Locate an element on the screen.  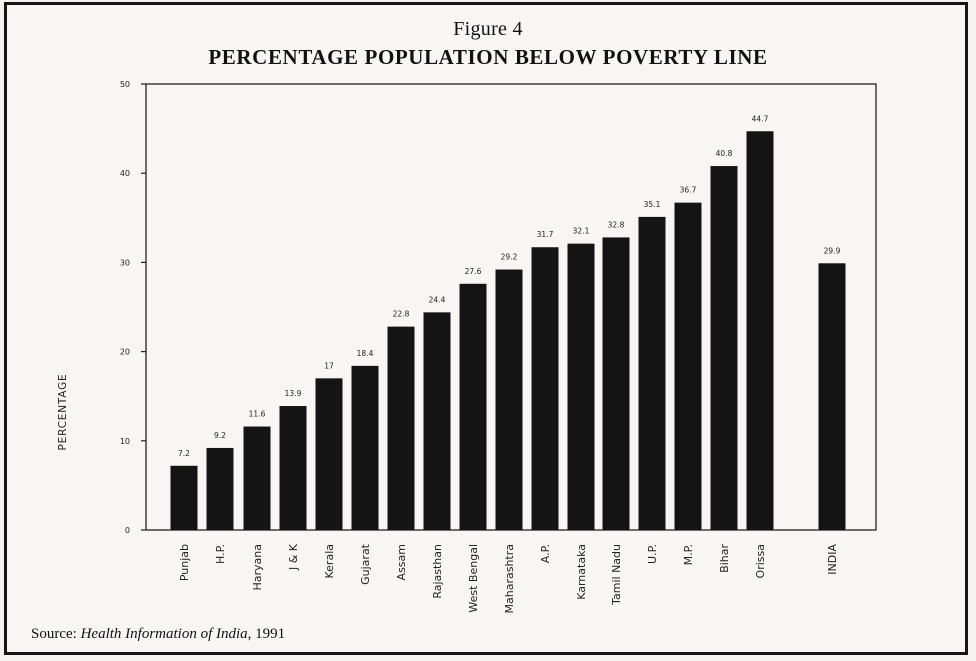
category-label: INDIA is located at coordinates (832, 559).